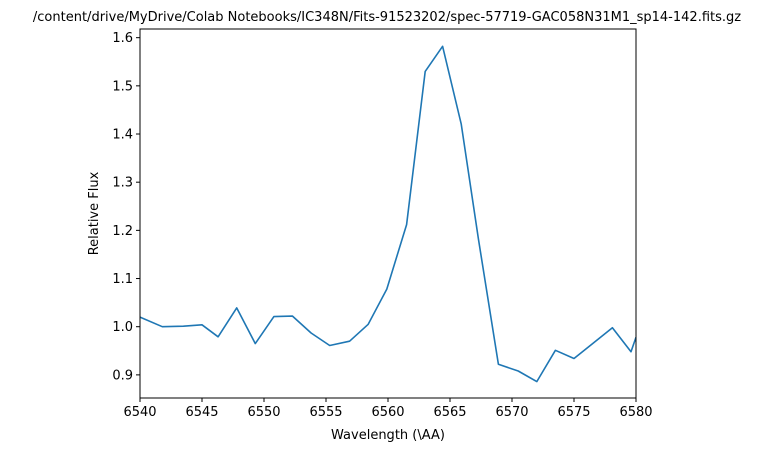  What do you see at coordinates (263, 412) in the screenshot?
I see `x-tick-label: 6550` at bounding box center [263, 412].